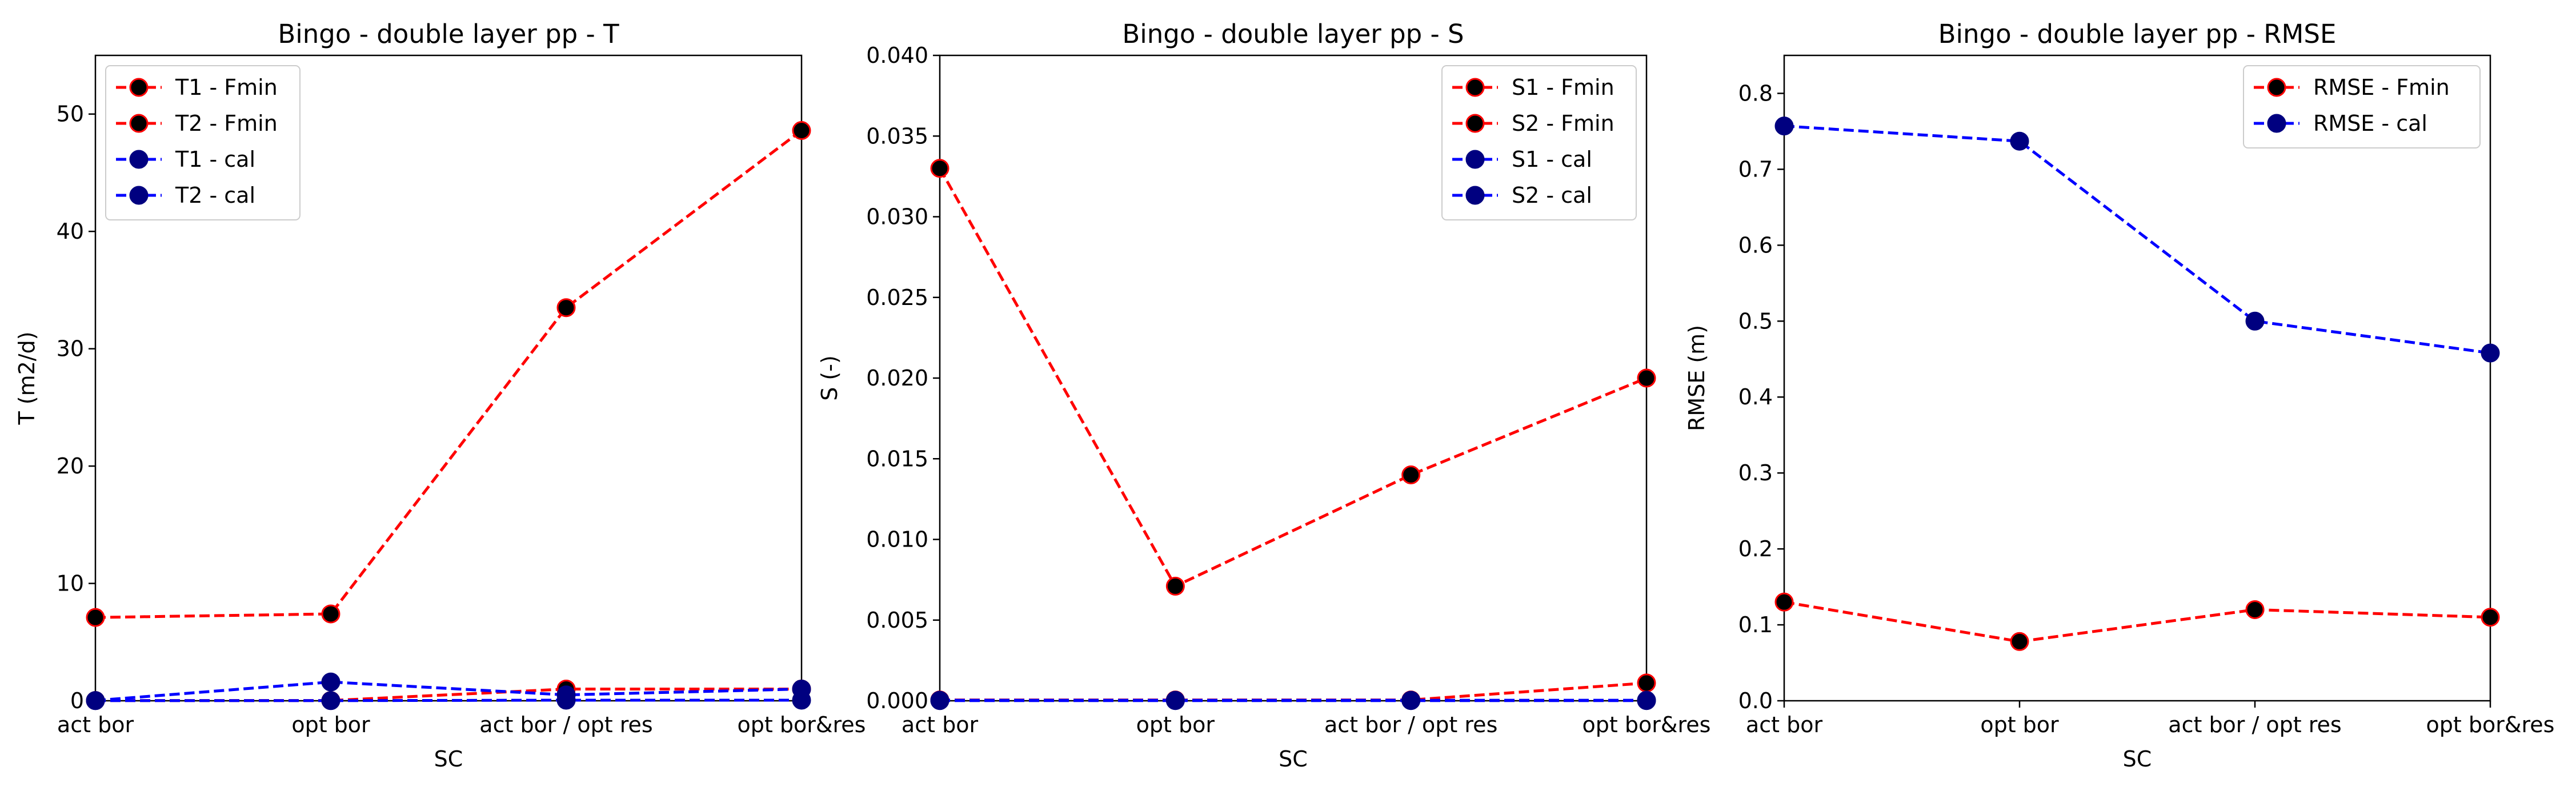 The image size is (2576, 791). What do you see at coordinates (897, 55) in the screenshot?
I see `y-tick-label: 0.040` at bounding box center [897, 55].